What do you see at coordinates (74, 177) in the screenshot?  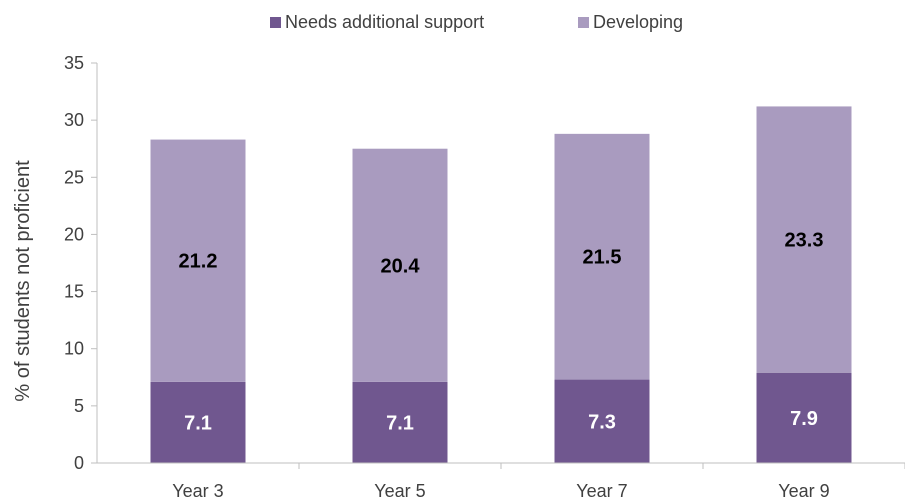 I see `y-tick-label: 25` at bounding box center [74, 177].